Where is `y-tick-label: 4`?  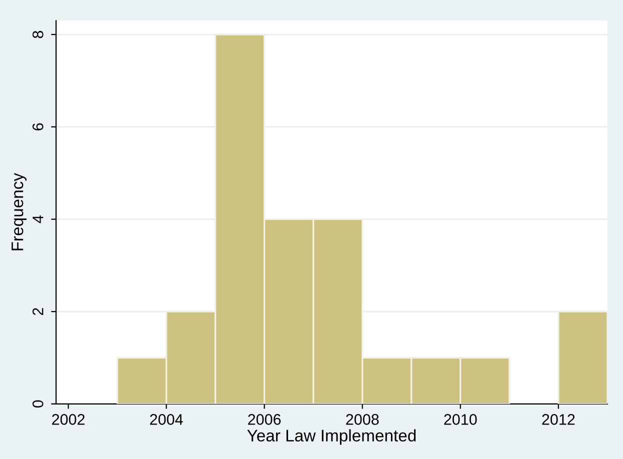 y-tick-label: 4 is located at coordinates (38, 219).